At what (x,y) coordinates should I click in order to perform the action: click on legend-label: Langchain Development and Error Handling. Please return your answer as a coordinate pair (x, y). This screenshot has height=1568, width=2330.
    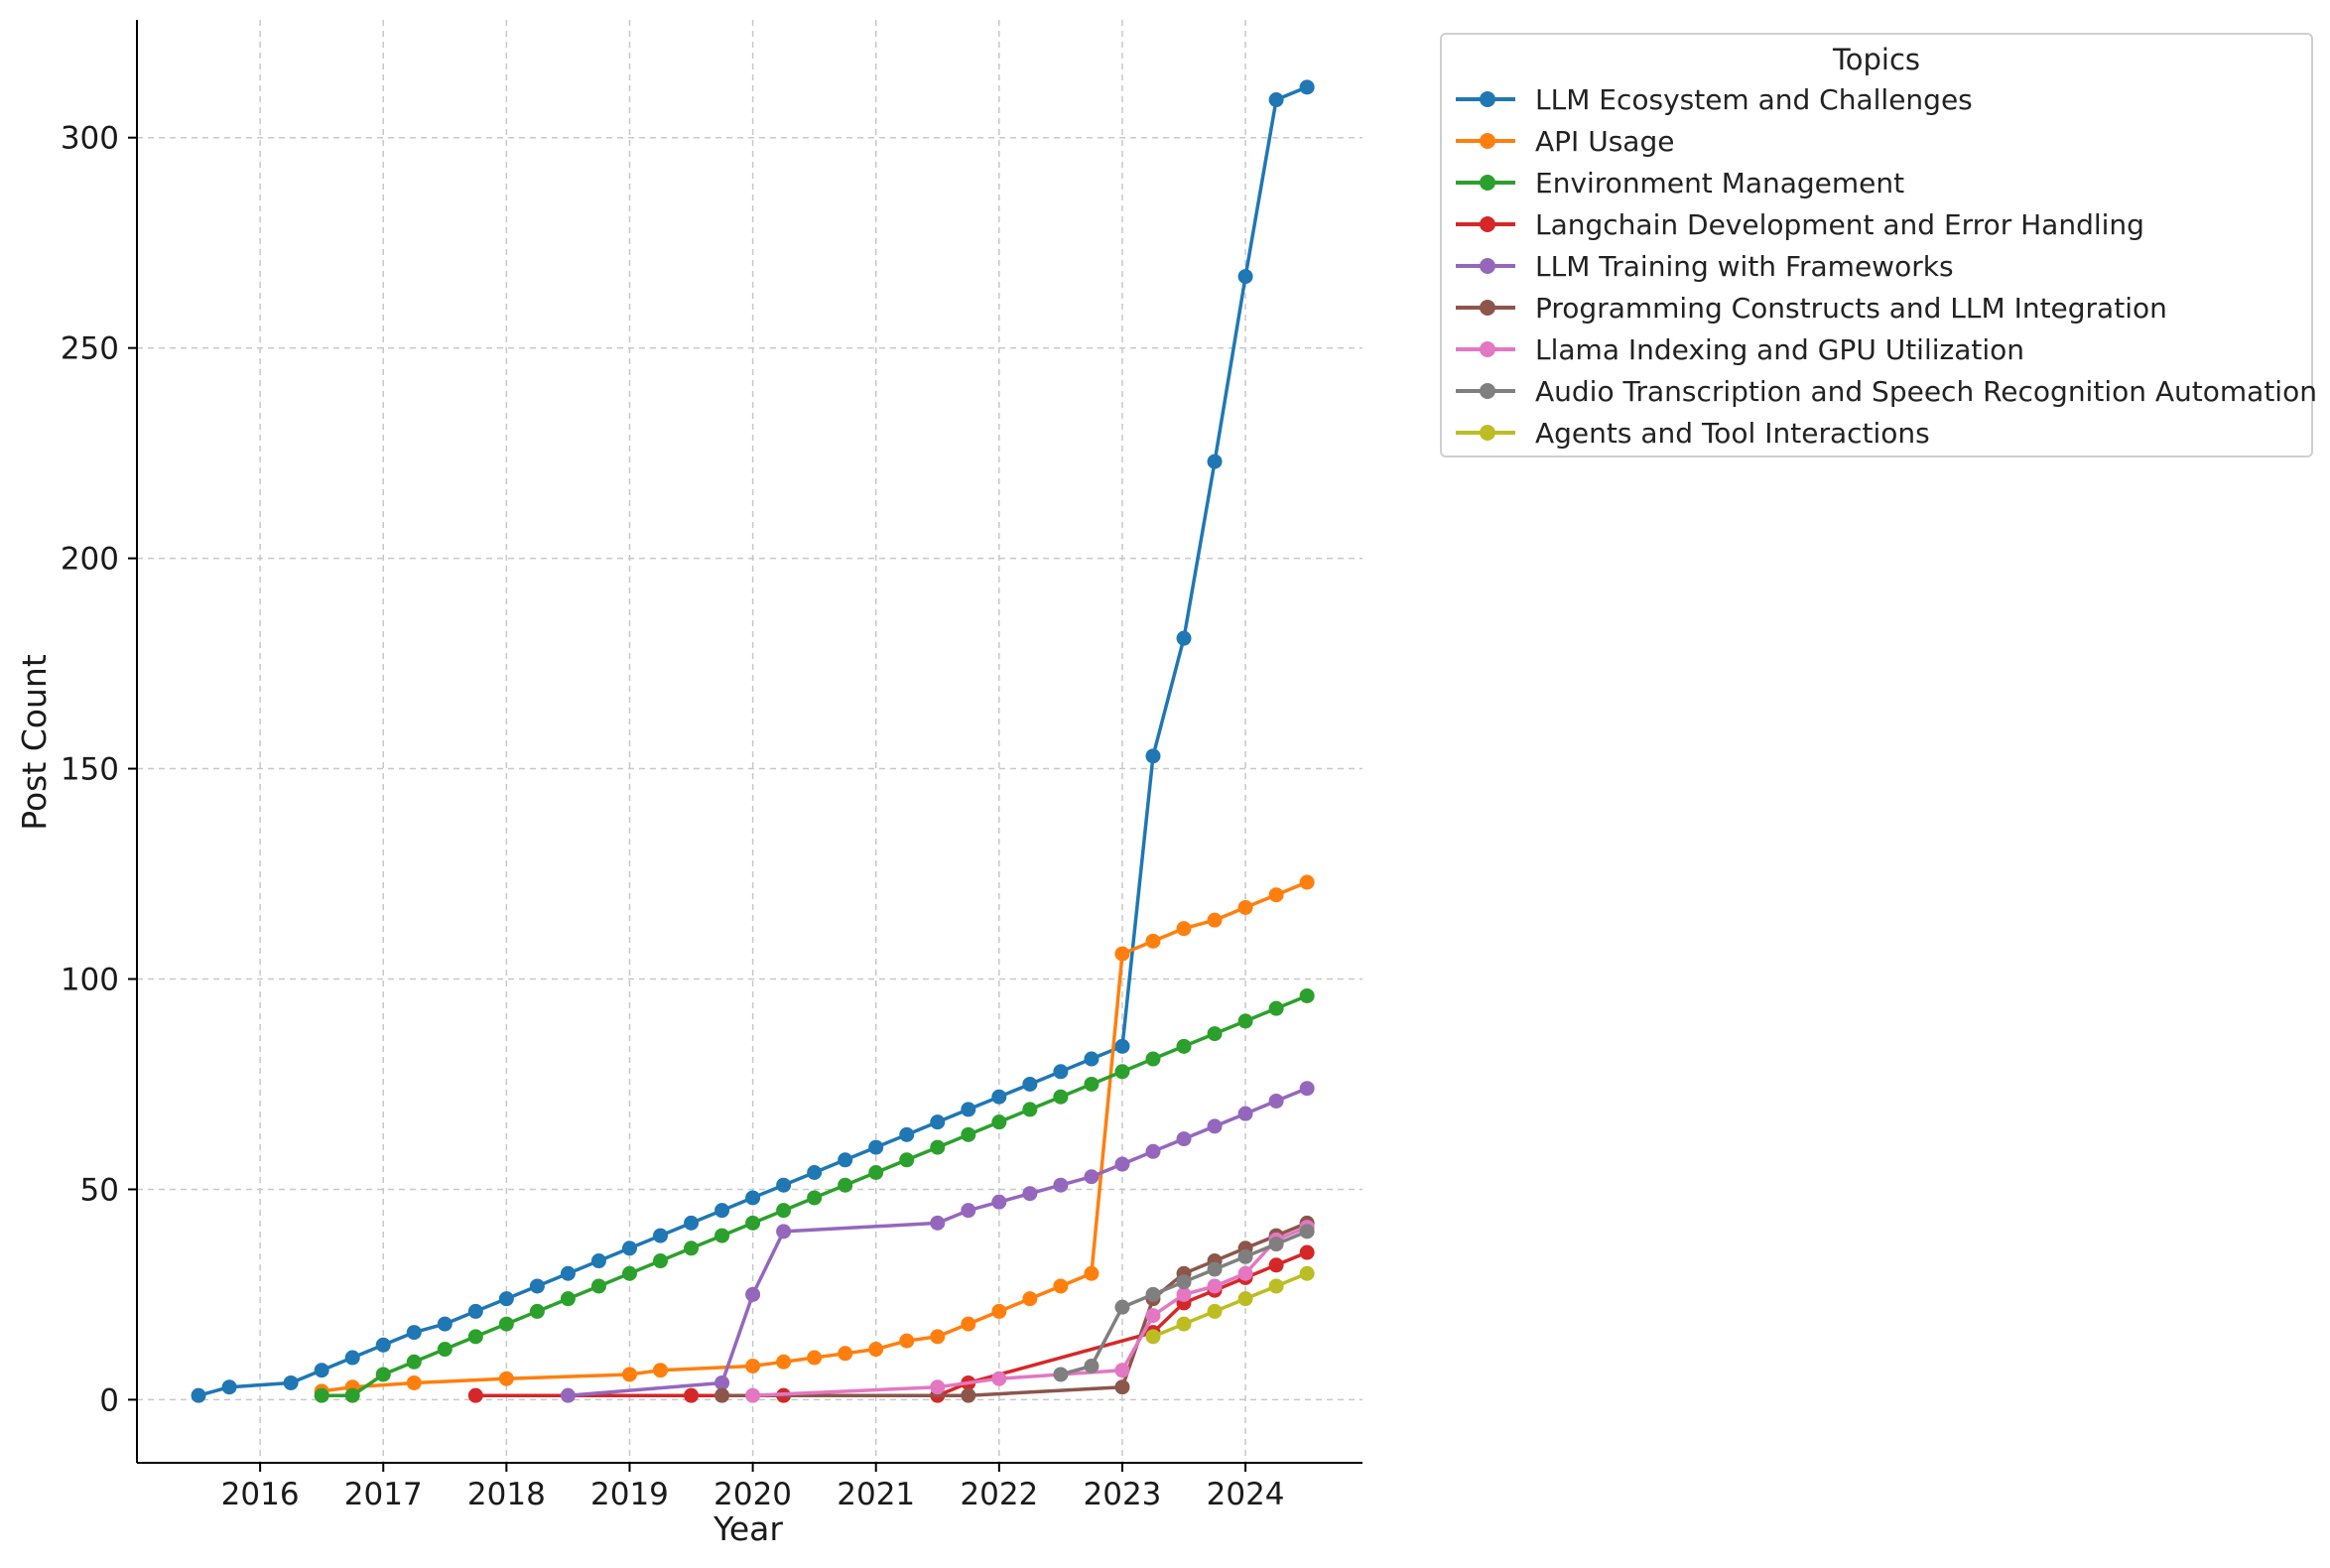
    Looking at the image, I should click on (1839, 224).